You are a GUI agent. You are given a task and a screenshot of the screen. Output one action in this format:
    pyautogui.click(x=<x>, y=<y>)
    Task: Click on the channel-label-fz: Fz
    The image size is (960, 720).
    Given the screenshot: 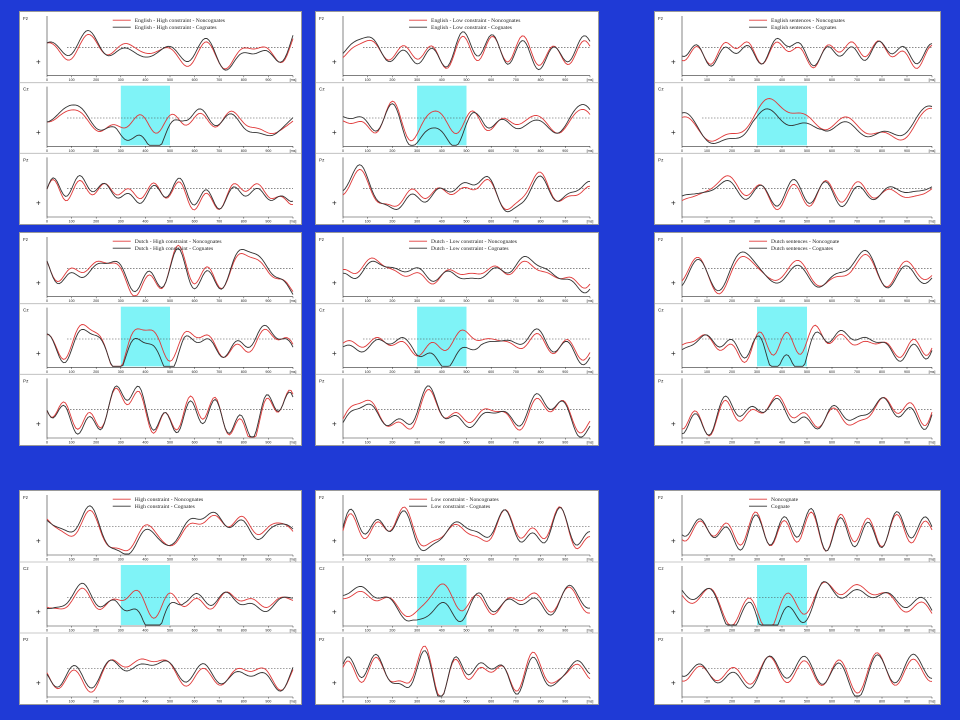 What is the action you would take?
    pyautogui.click(x=26, y=18)
    